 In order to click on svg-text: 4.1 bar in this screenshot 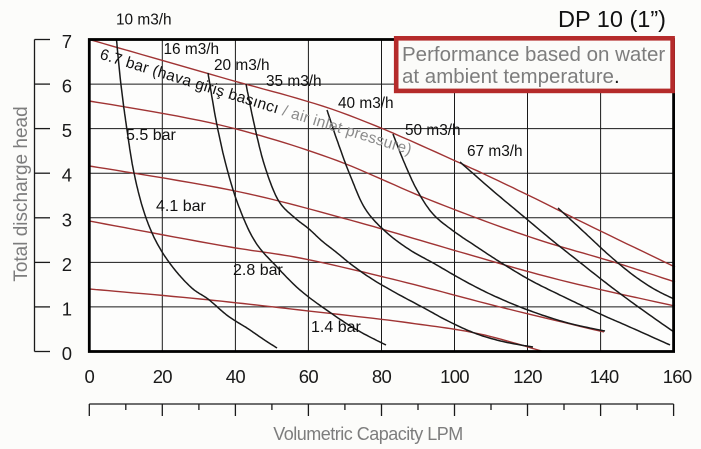, I will do `click(181, 206)`.